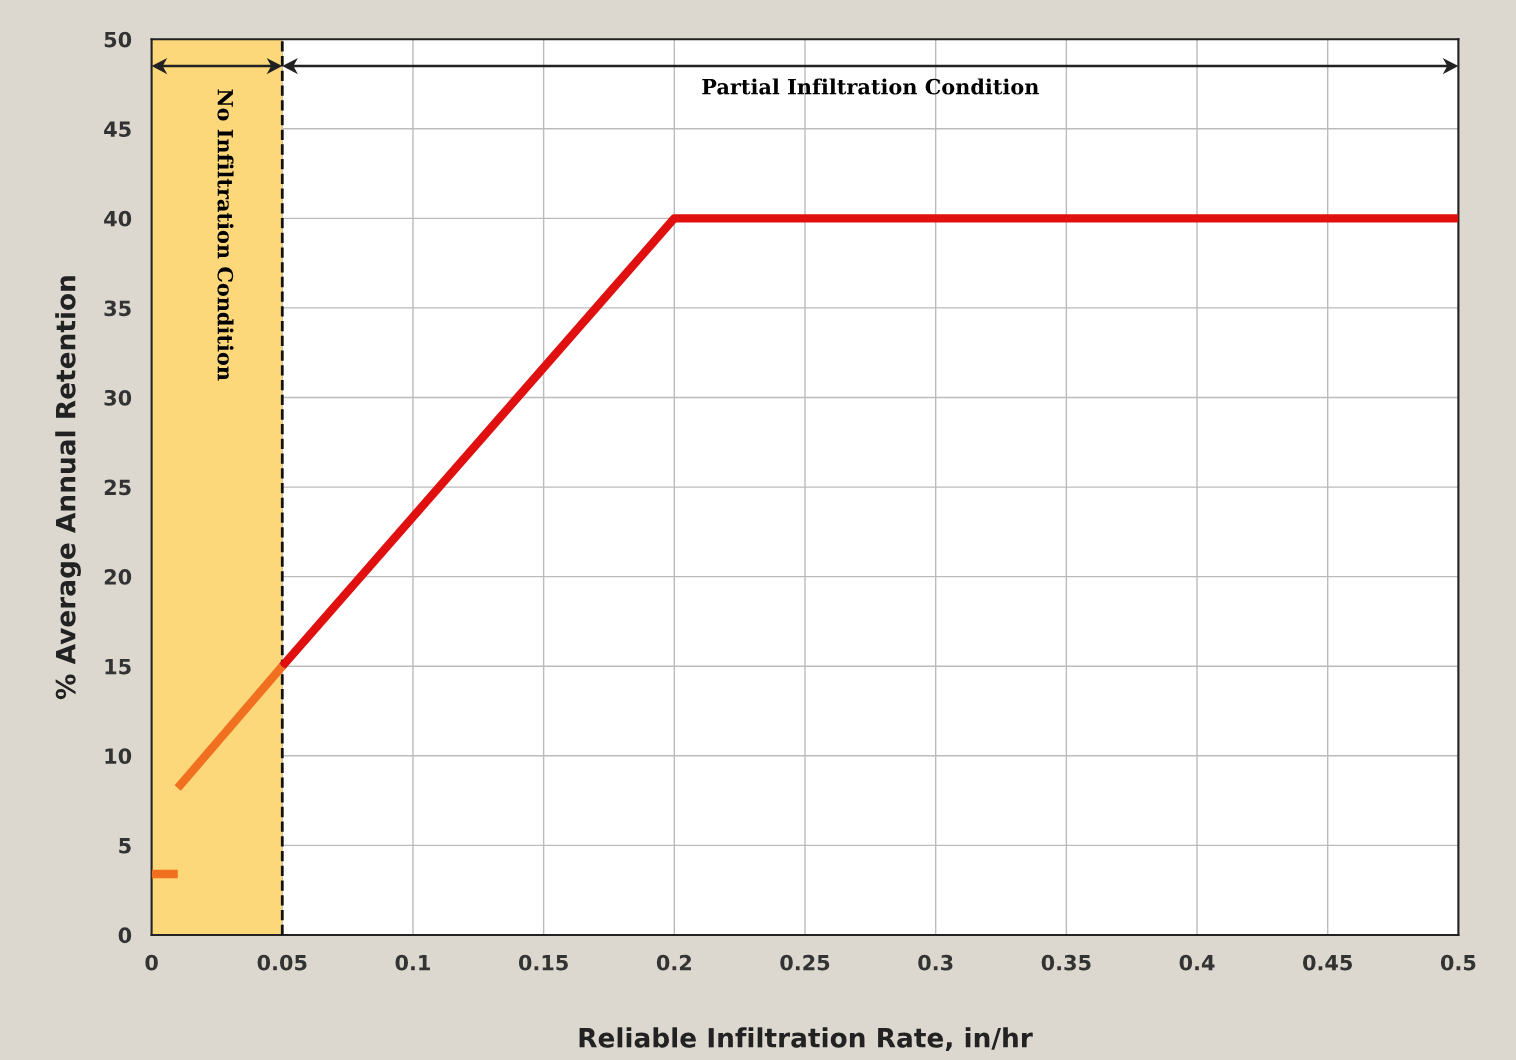 The height and width of the screenshot is (1060, 1516). Describe the element at coordinates (117, 308) in the screenshot. I see `y-tick-label: 35` at that location.